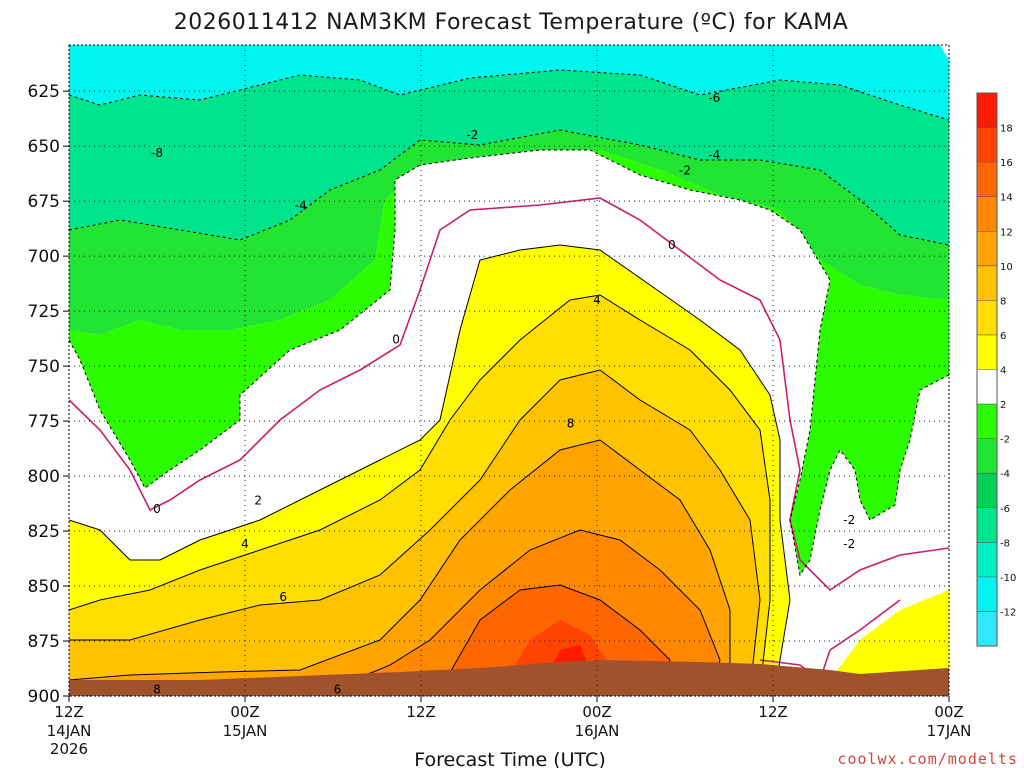  I want to click on band-plus2-right, so click(889, 640).